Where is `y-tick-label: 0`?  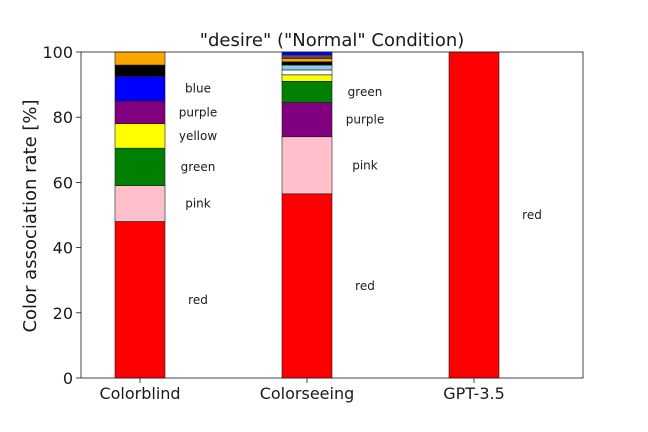 y-tick-label: 0 is located at coordinates (68, 378).